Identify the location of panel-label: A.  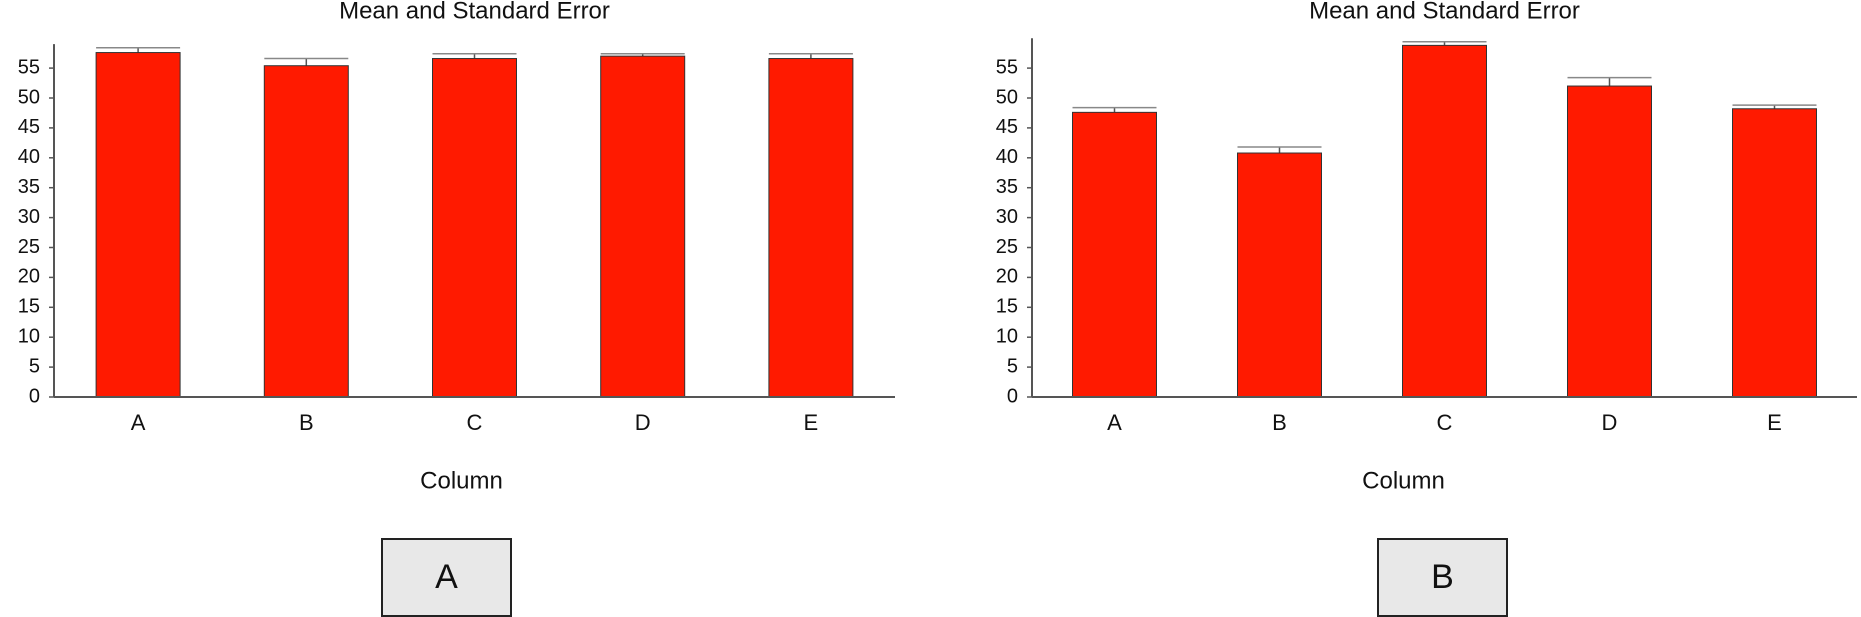
(446, 577).